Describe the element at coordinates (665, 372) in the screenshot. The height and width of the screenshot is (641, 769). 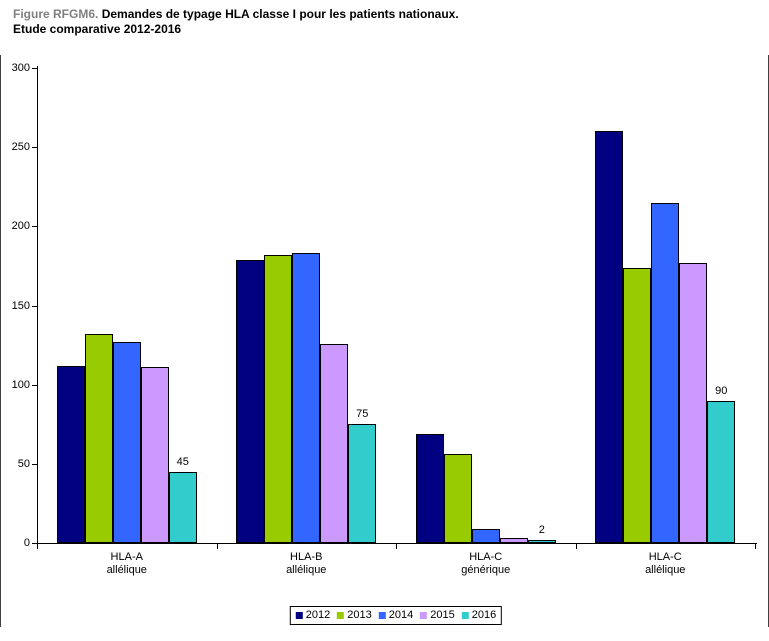
I see `bar-2014-hla-c-allélique` at that location.